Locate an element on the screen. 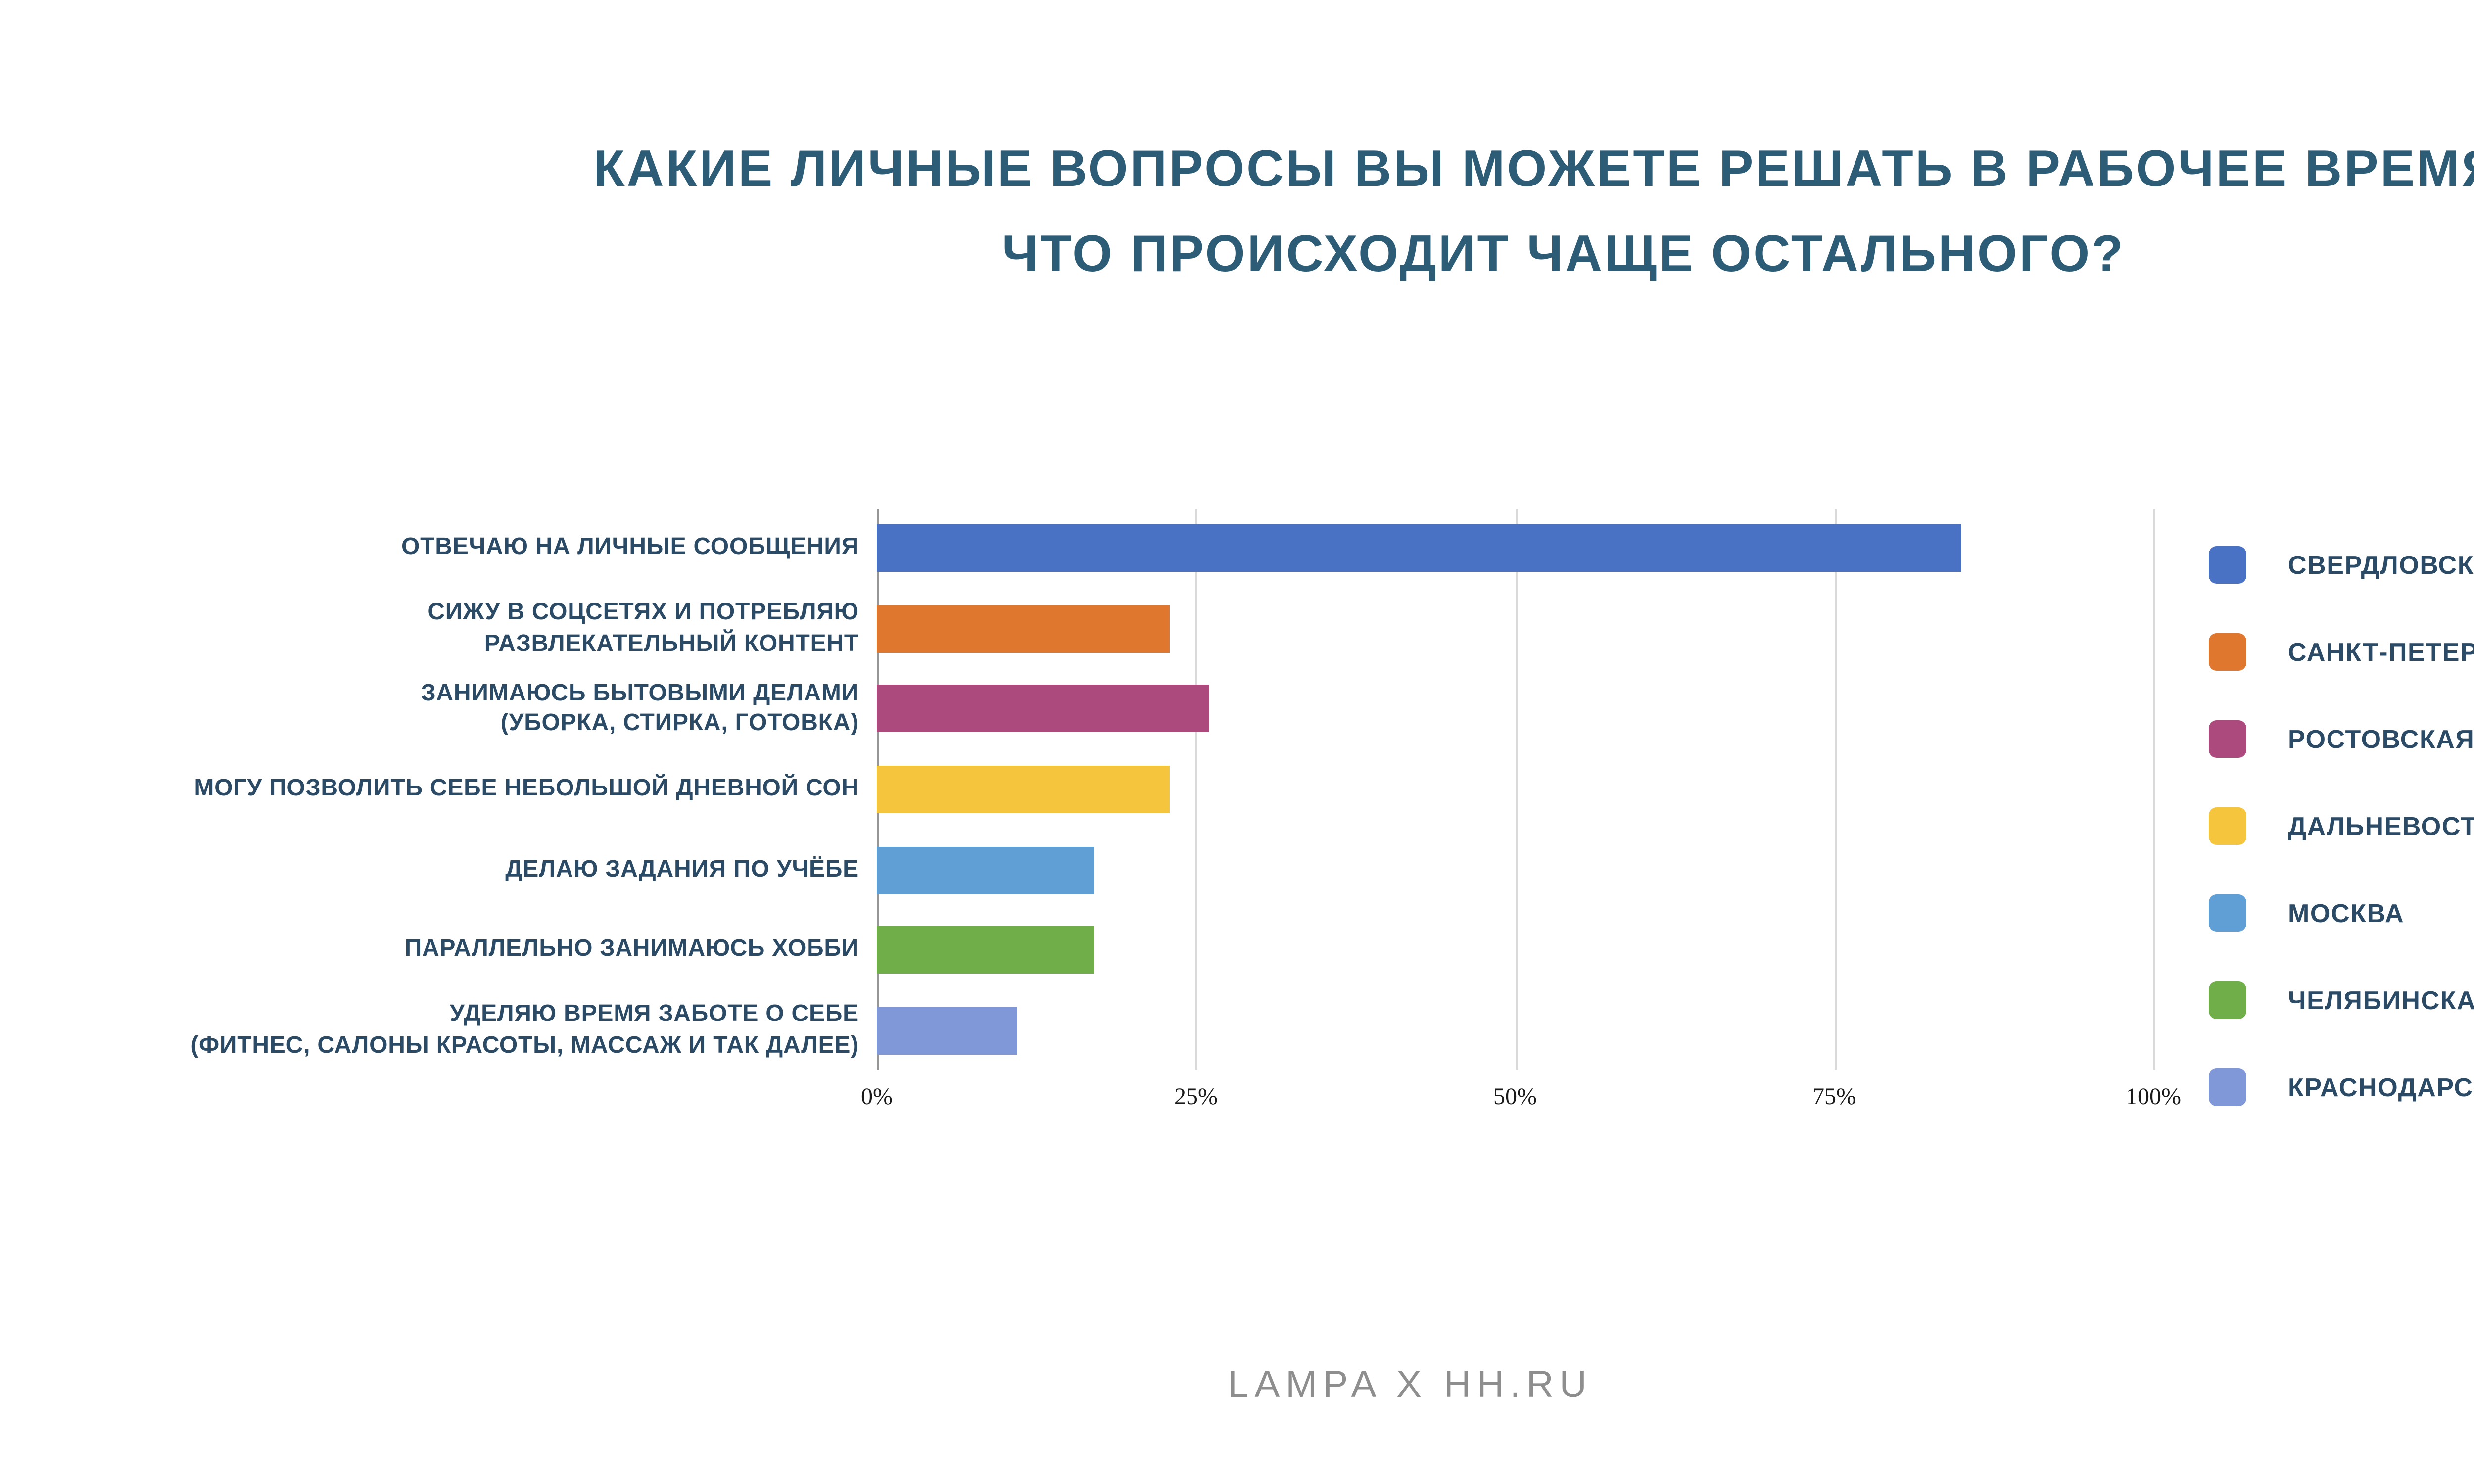 The width and height of the screenshot is (2474, 1484). footer-brand: LAMPA X HH.RU is located at coordinates (1411, 1386).